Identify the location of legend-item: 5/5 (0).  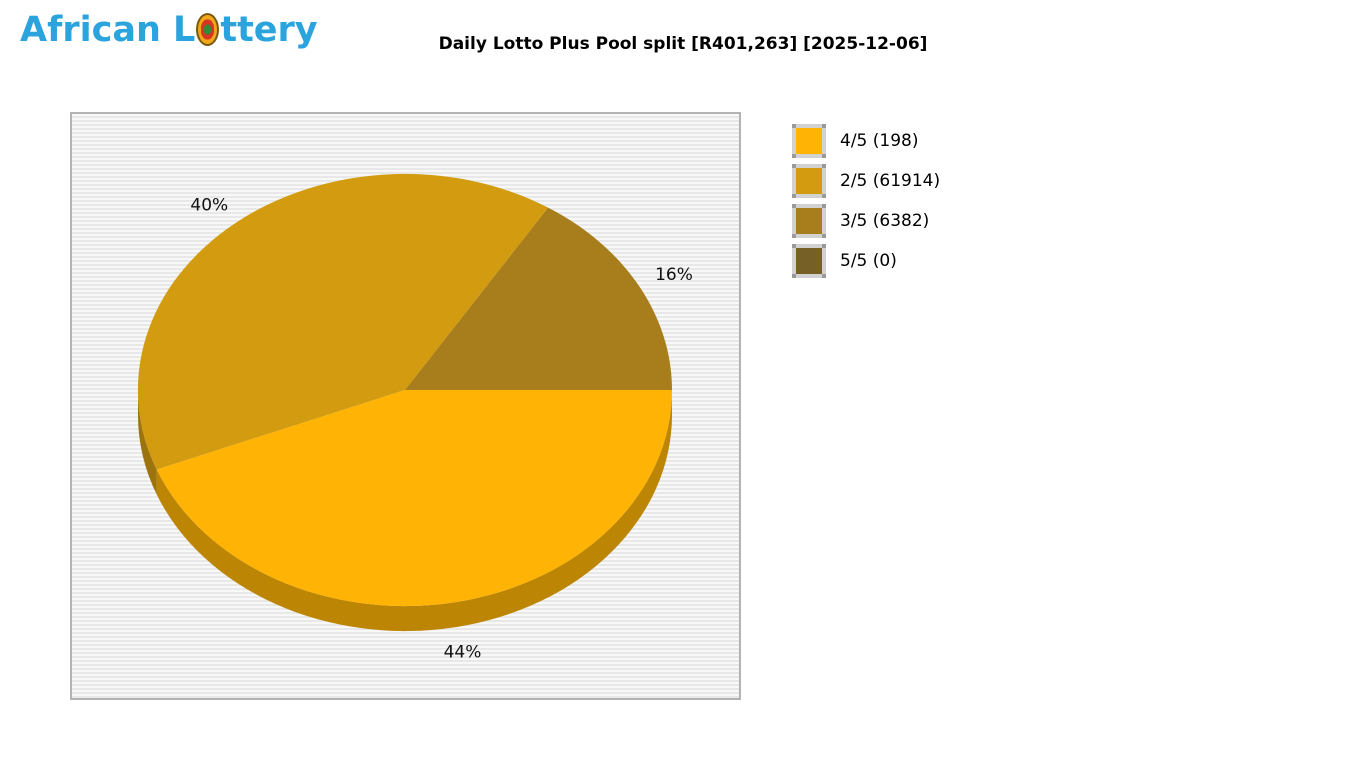
(866, 261).